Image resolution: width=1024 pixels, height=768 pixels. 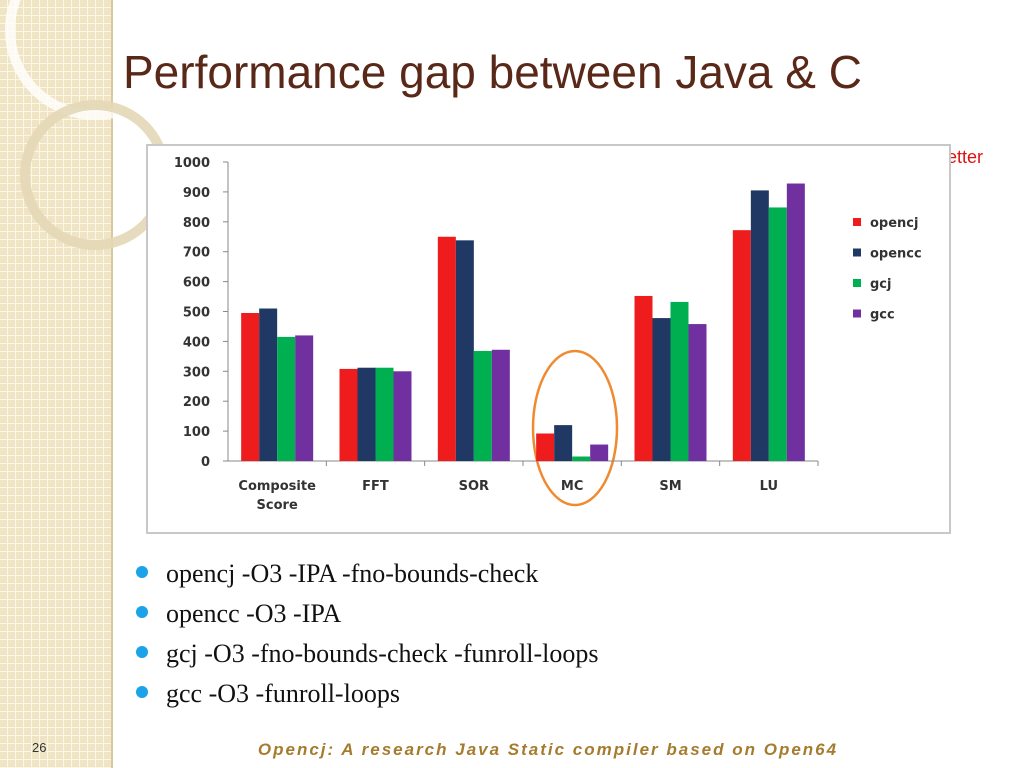 What do you see at coordinates (572, 486) in the screenshot?
I see `x-tick-label: MC` at bounding box center [572, 486].